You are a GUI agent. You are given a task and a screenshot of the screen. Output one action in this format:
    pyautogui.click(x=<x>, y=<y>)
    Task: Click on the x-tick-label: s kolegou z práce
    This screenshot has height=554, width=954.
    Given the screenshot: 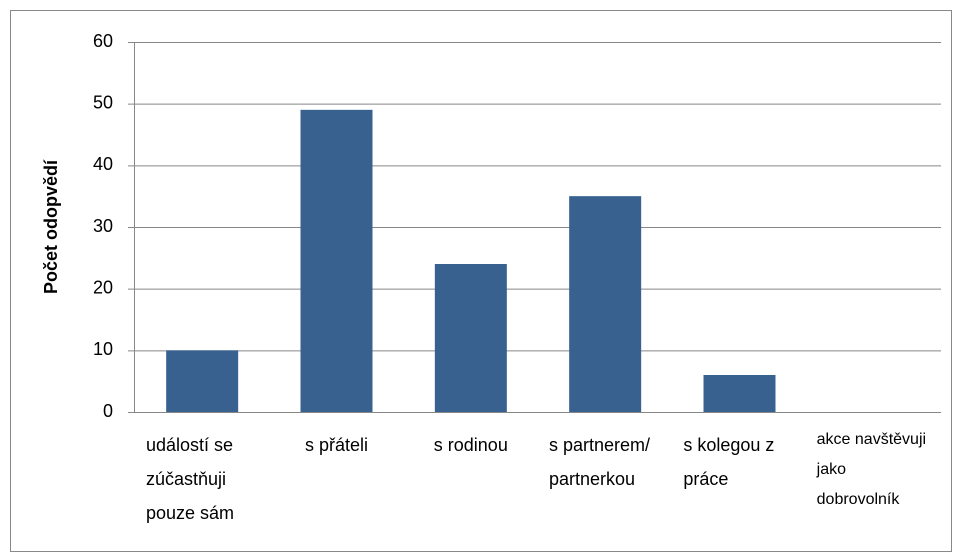 What is the action you would take?
    pyautogui.click(x=729, y=462)
    